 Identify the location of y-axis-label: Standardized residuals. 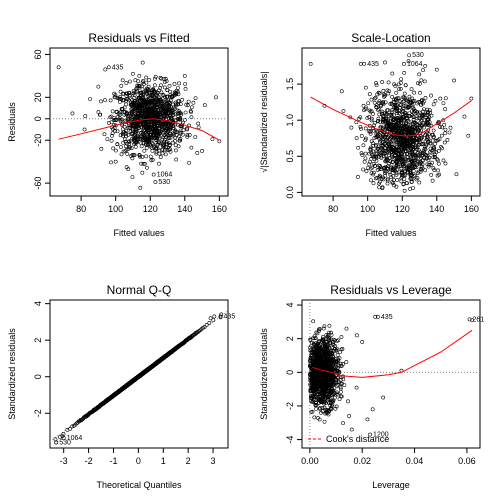
(264, 374).